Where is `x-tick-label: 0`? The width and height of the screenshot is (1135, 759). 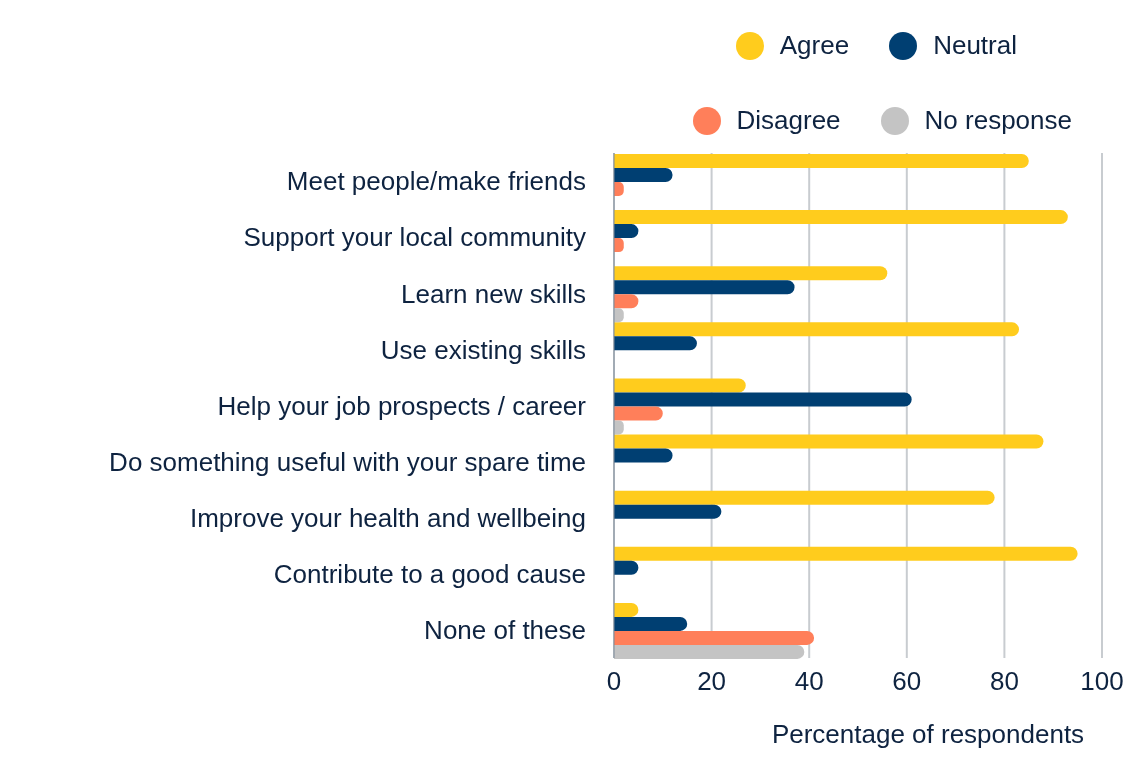 x-tick-label: 0 is located at coordinates (614, 681).